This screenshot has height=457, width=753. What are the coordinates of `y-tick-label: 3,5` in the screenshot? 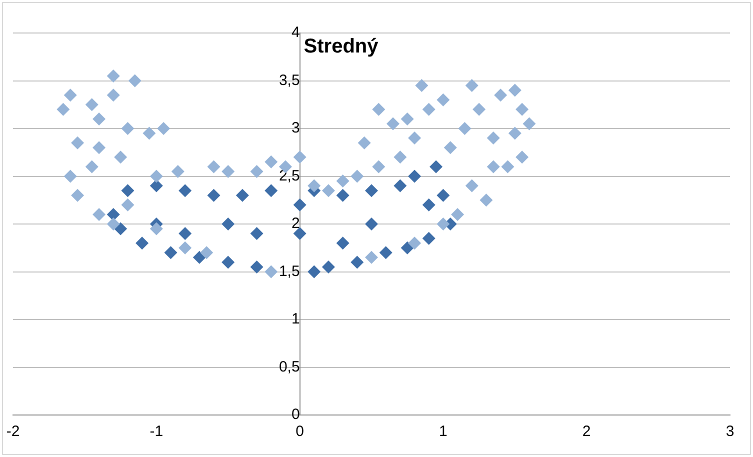 It's located at (289, 80).